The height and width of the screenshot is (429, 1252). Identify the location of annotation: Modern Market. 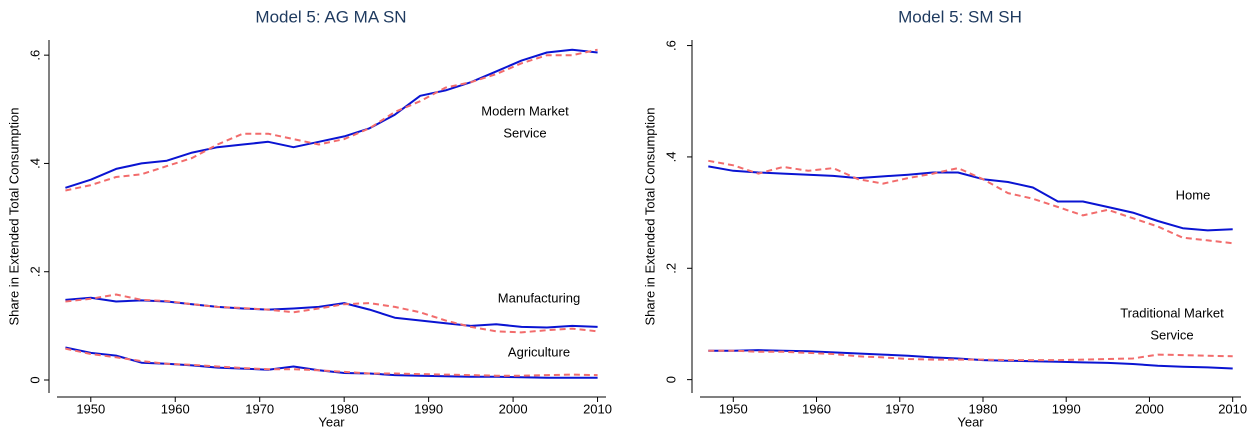
(525, 110).